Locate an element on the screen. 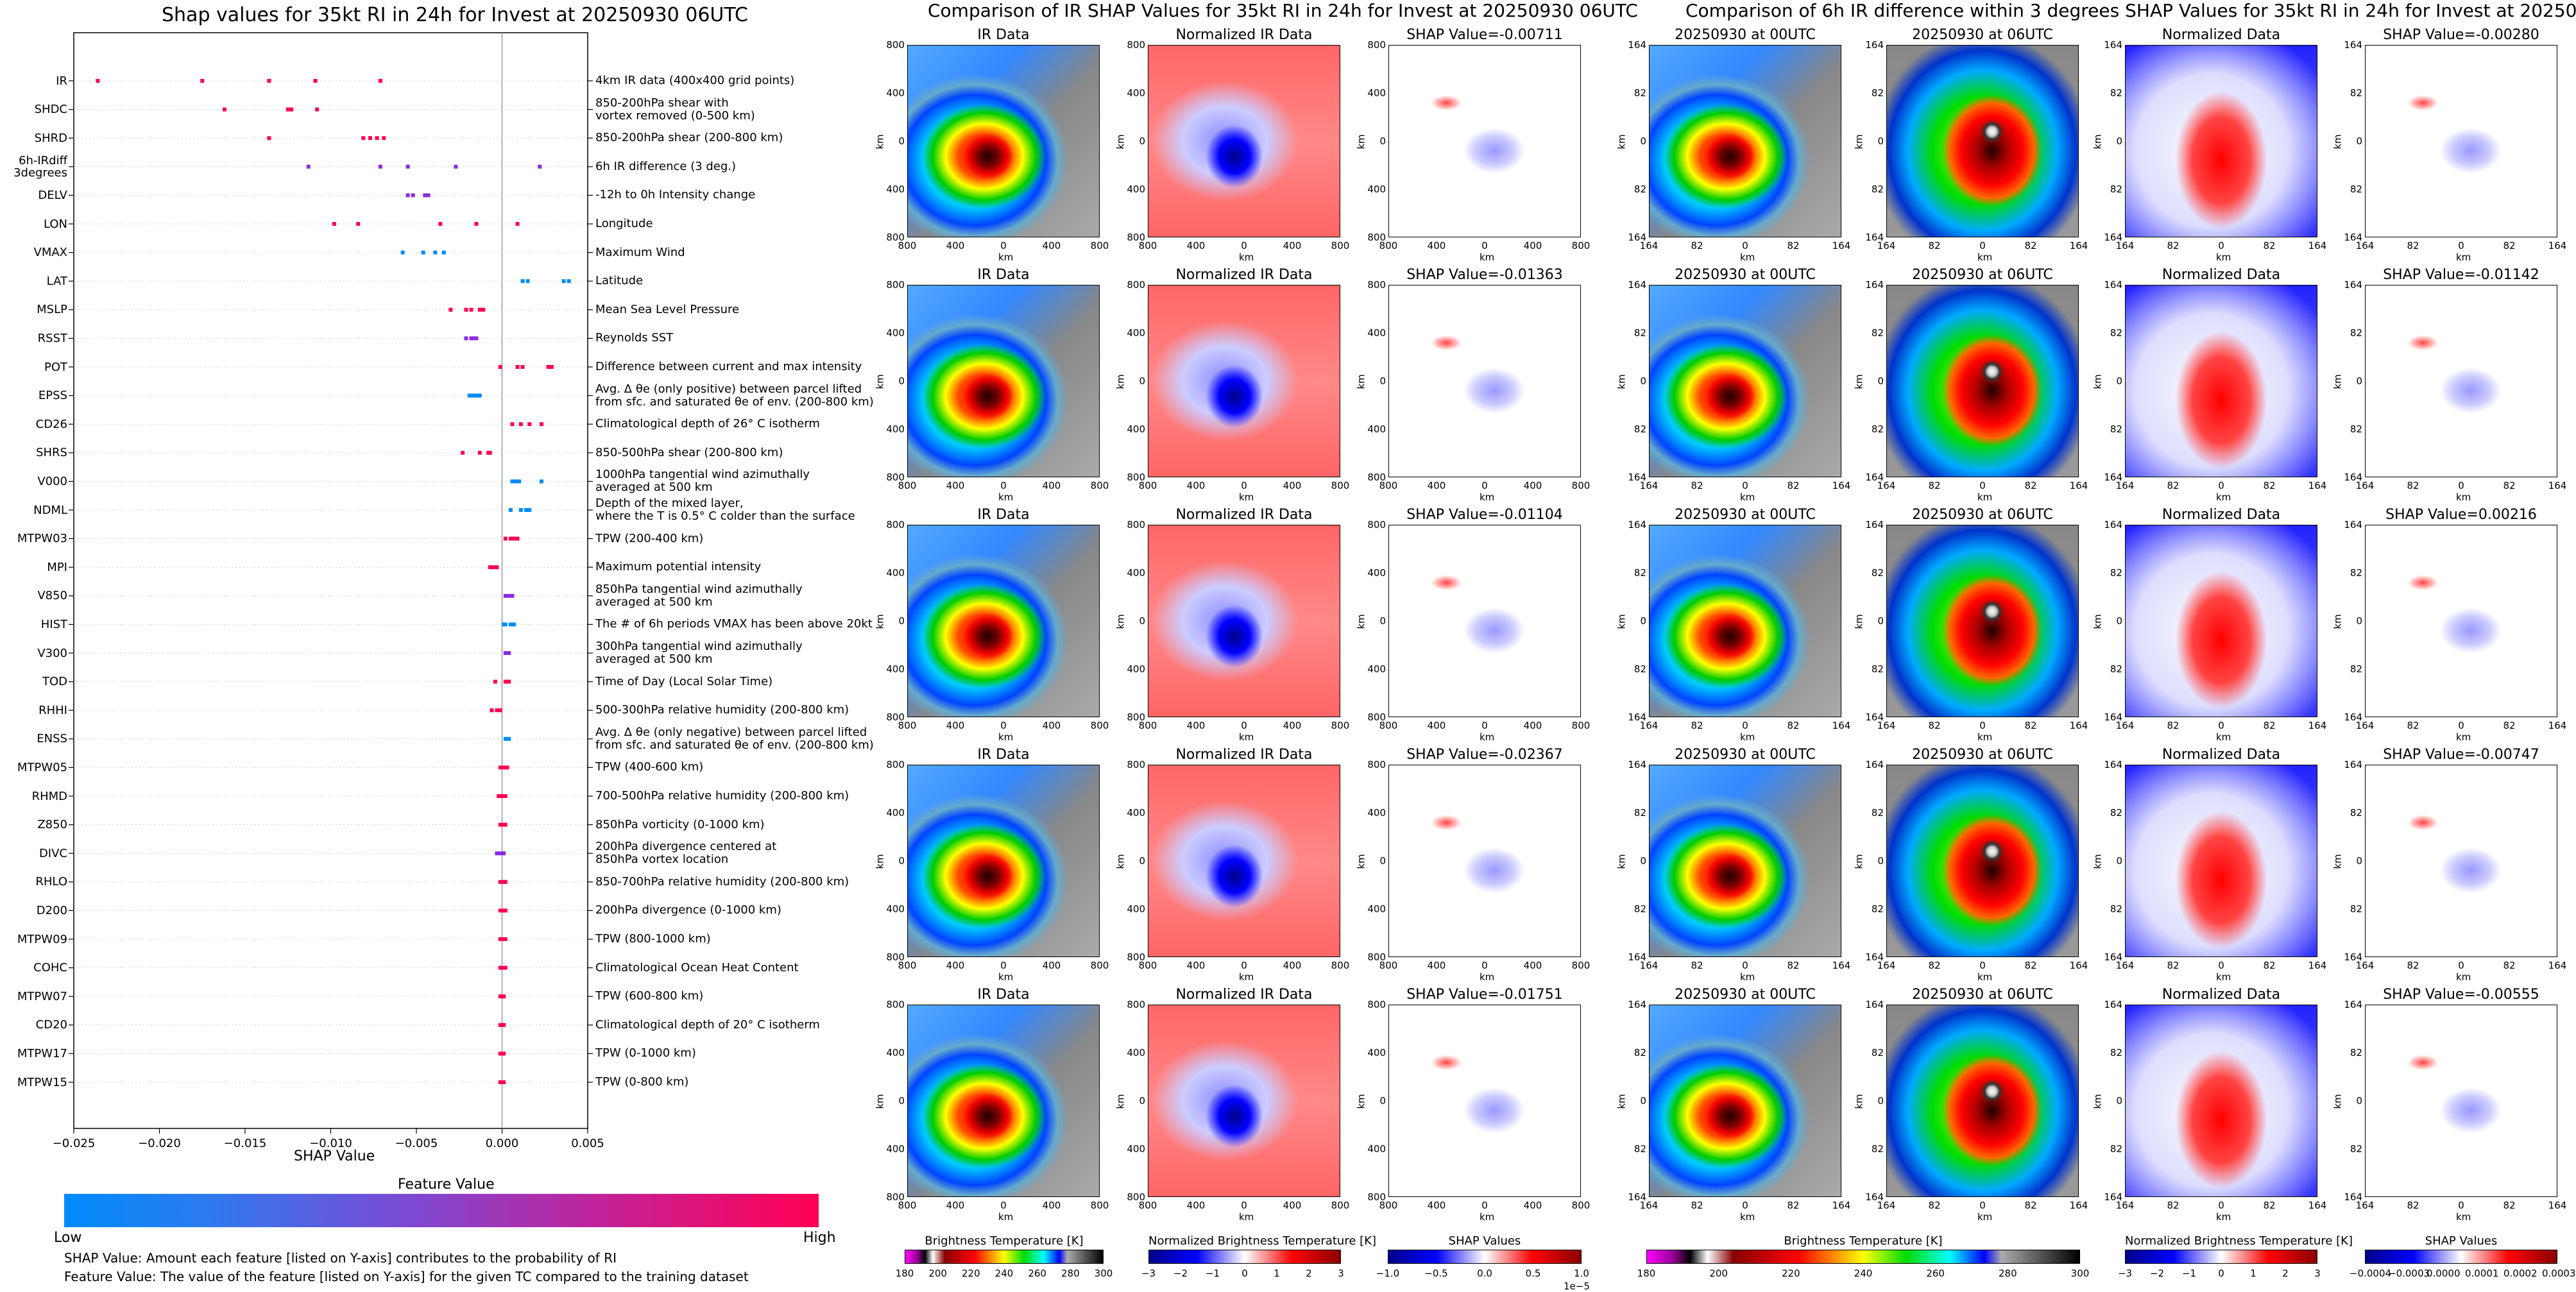 Image resolution: width=2576 pixels, height=1292 pixels. feature-label: MSLP is located at coordinates (52, 310).